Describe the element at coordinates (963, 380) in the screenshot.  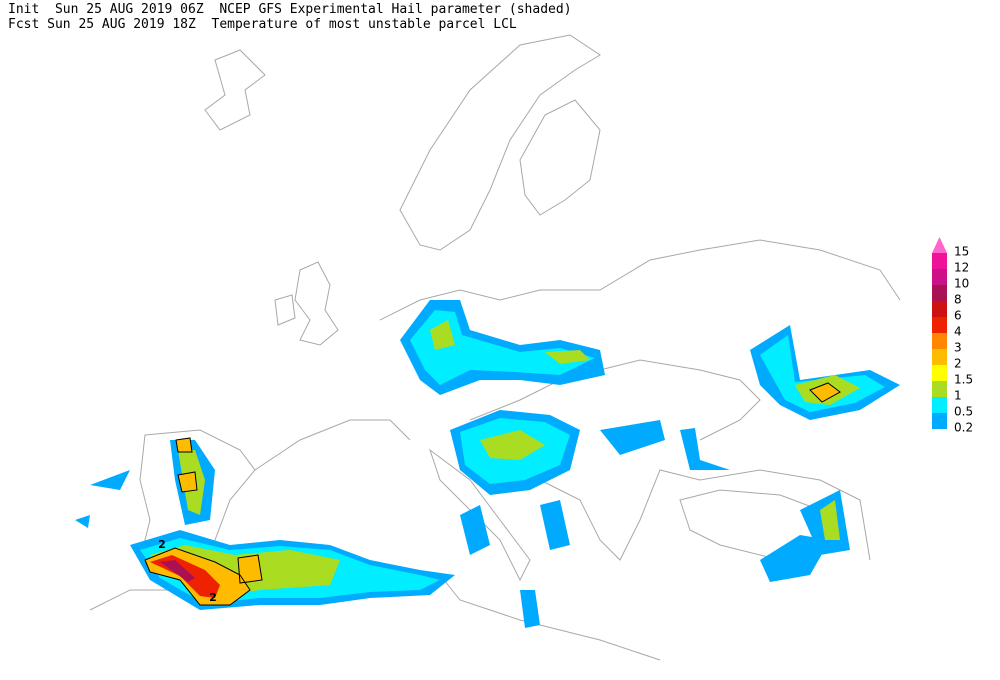
I see `legend-label: 1.5` at that location.